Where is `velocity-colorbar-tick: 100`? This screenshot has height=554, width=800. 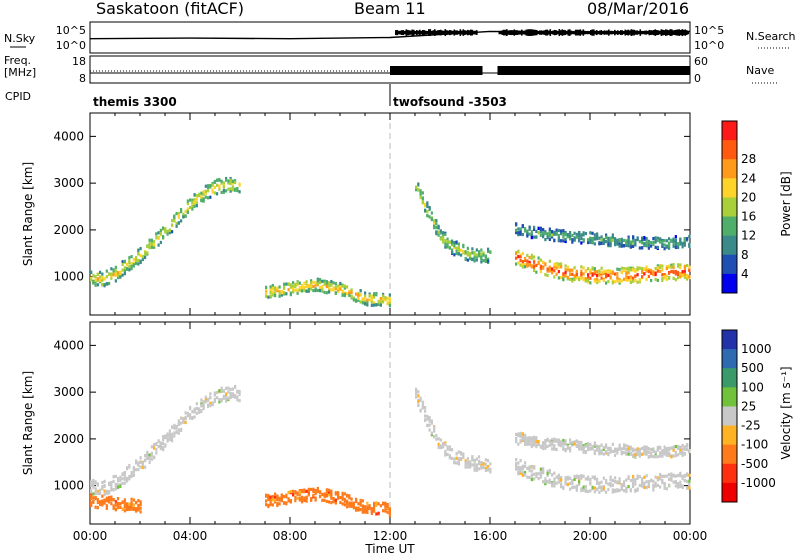
velocity-colorbar-tick: 100 is located at coordinates (752, 387).